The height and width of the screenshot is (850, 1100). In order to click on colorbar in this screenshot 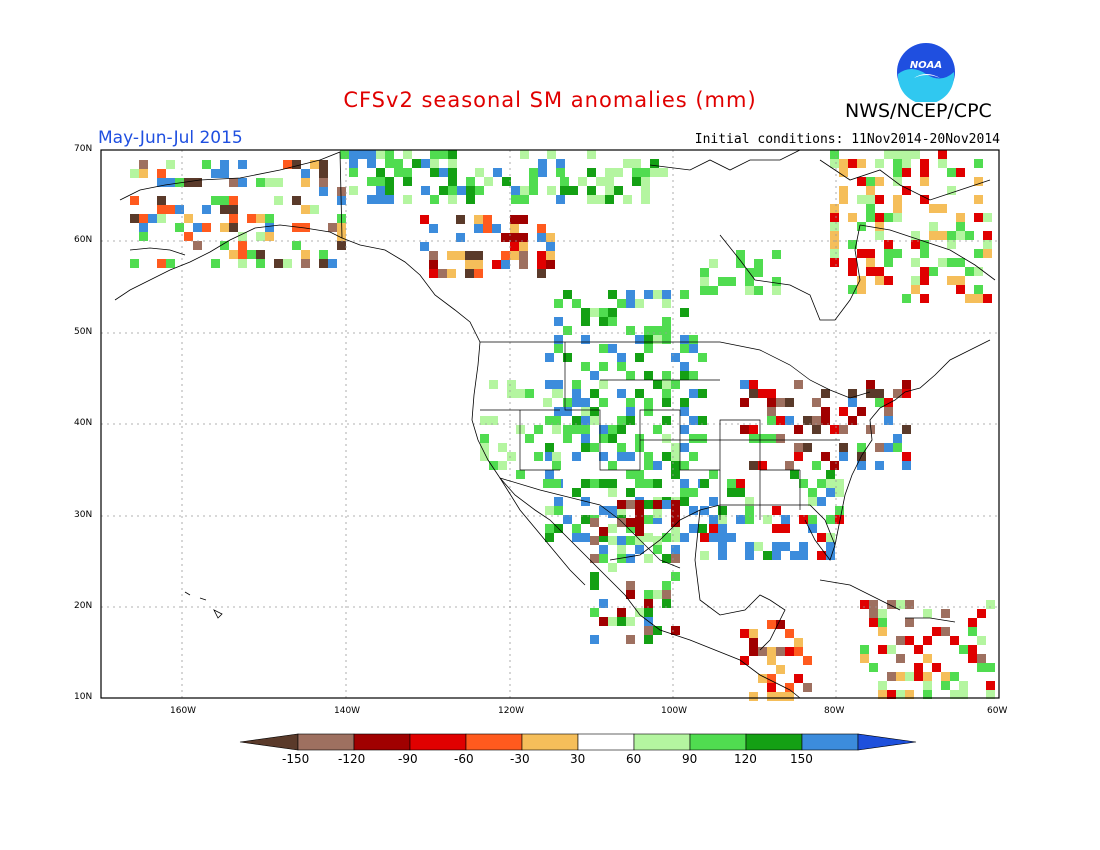, I will do `click(578, 742)`.